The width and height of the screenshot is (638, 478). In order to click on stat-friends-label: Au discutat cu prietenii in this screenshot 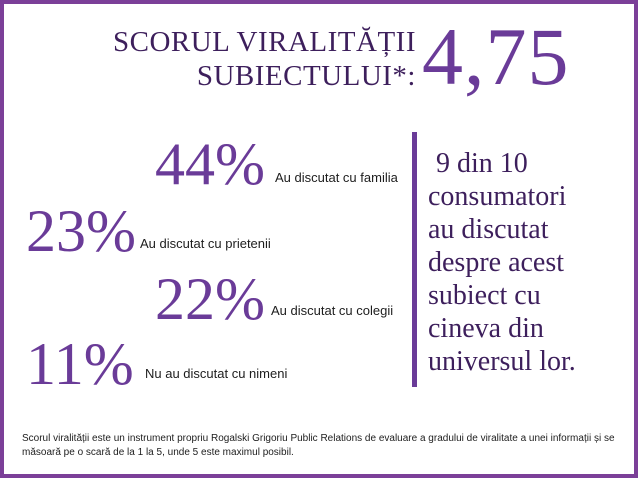, I will do `click(205, 243)`.